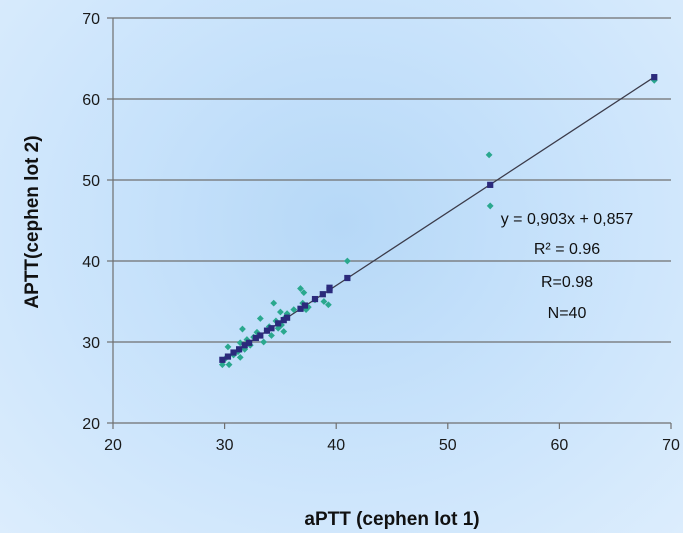 Image resolution: width=683 pixels, height=533 pixels. What do you see at coordinates (671, 445) in the screenshot?
I see `x-tick-label: 70` at bounding box center [671, 445].